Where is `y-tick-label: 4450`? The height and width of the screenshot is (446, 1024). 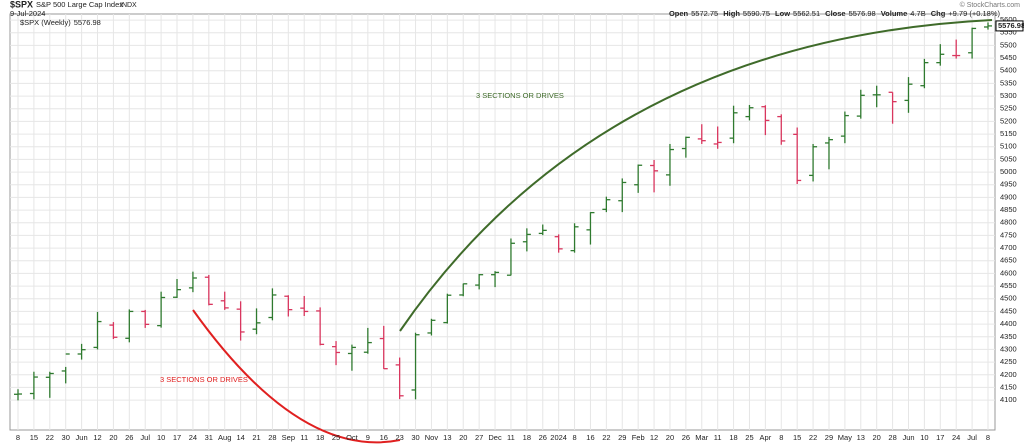
y-tick-label: 4450 is located at coordinates (1008, 310).